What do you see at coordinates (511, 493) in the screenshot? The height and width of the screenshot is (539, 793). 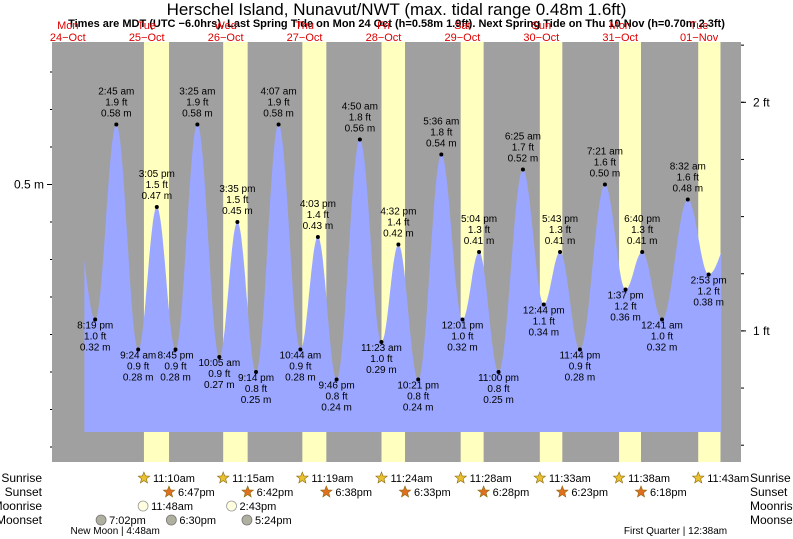 I see `sunset-time: 6:28pm` at bounding box center [511, 493].